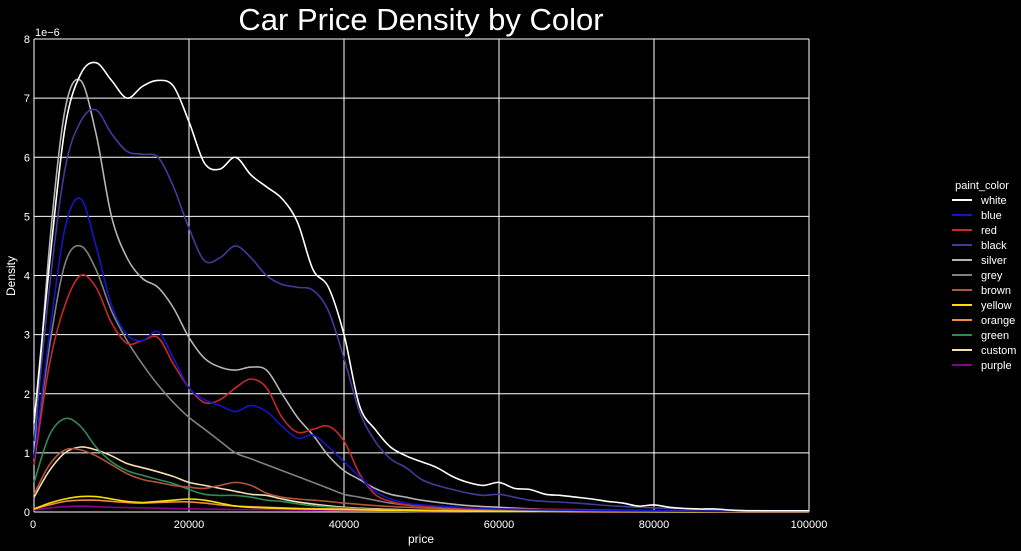  Describe the element at coordinates (421, 465) in the screenshot. I see `series-line-green` at that location.